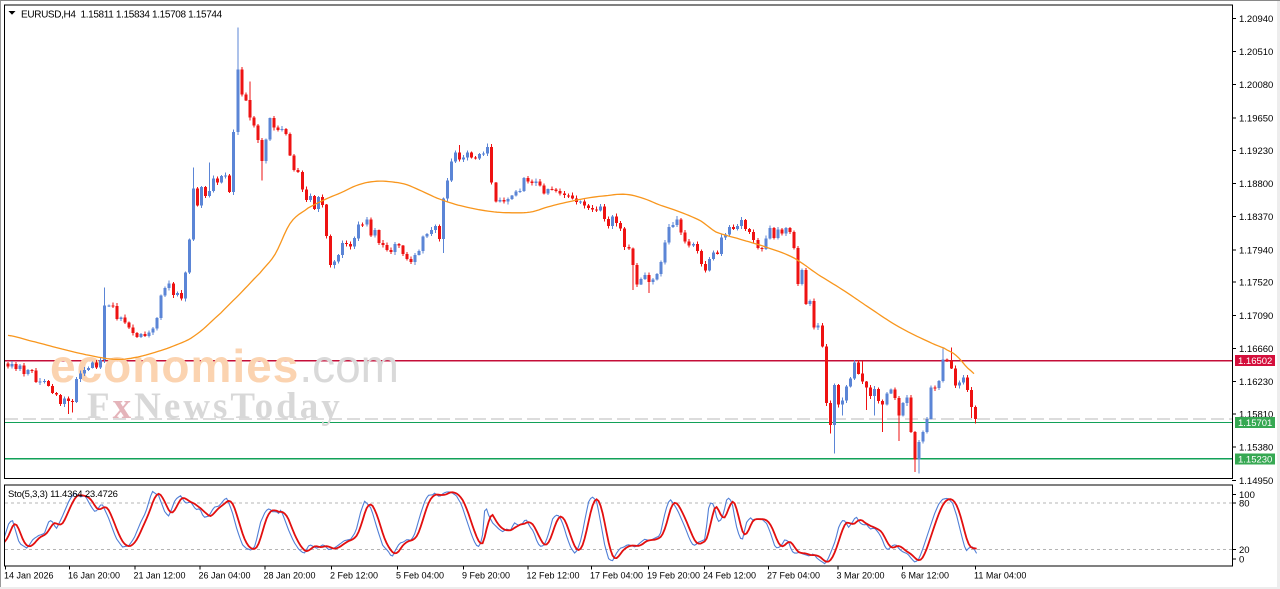  Describe the element at coordinates (1256, 85) in the screenshot. I see `svg-text: 1.20080` at that location.